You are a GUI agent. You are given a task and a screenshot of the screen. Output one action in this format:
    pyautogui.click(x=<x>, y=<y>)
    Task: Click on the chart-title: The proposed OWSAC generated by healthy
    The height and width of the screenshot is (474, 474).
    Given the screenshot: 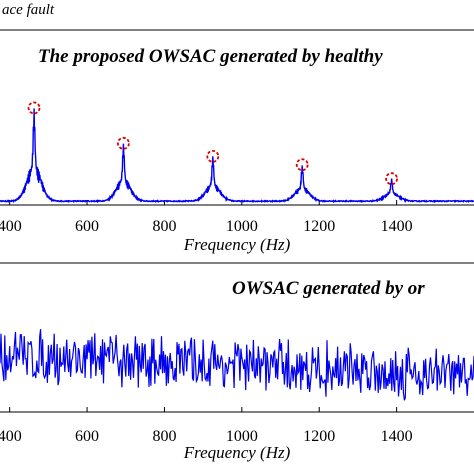 What is the action you would take?
    pyautogui.click(x=210, y=56)
    